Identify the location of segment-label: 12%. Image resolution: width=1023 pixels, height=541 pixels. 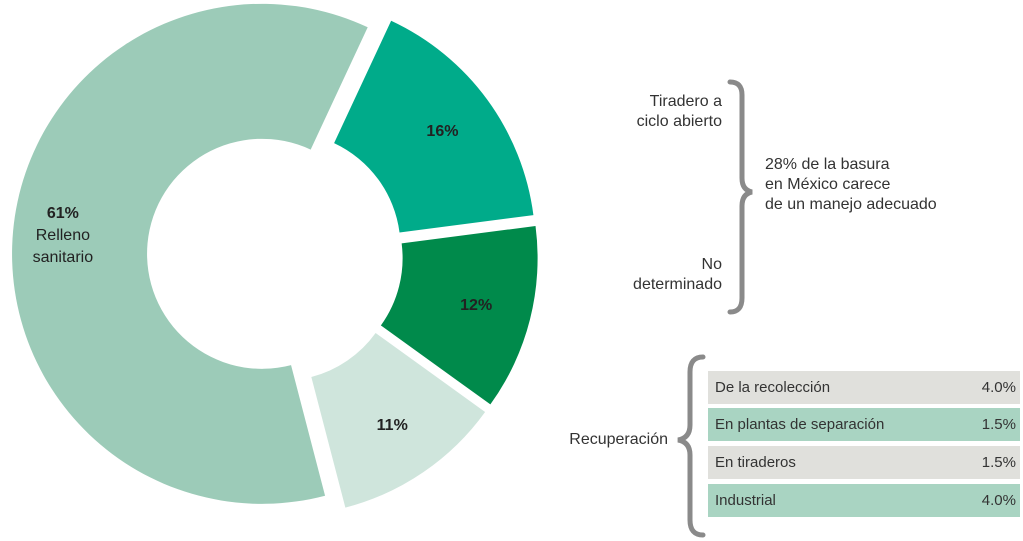
(476, 306).